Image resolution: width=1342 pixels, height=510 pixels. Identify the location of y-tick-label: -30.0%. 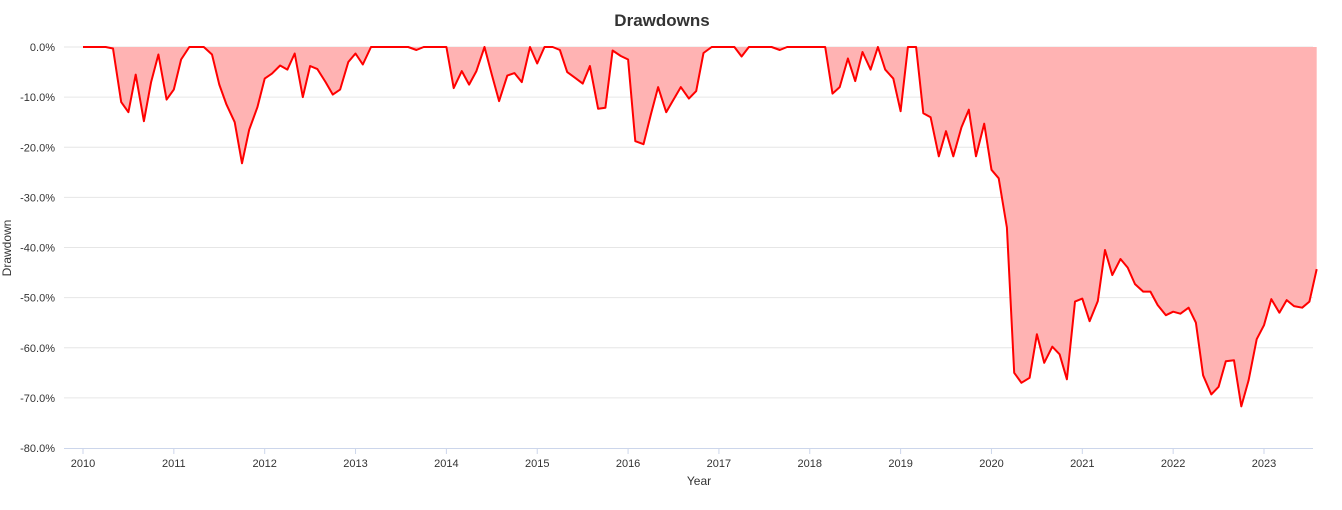
(37, 198).